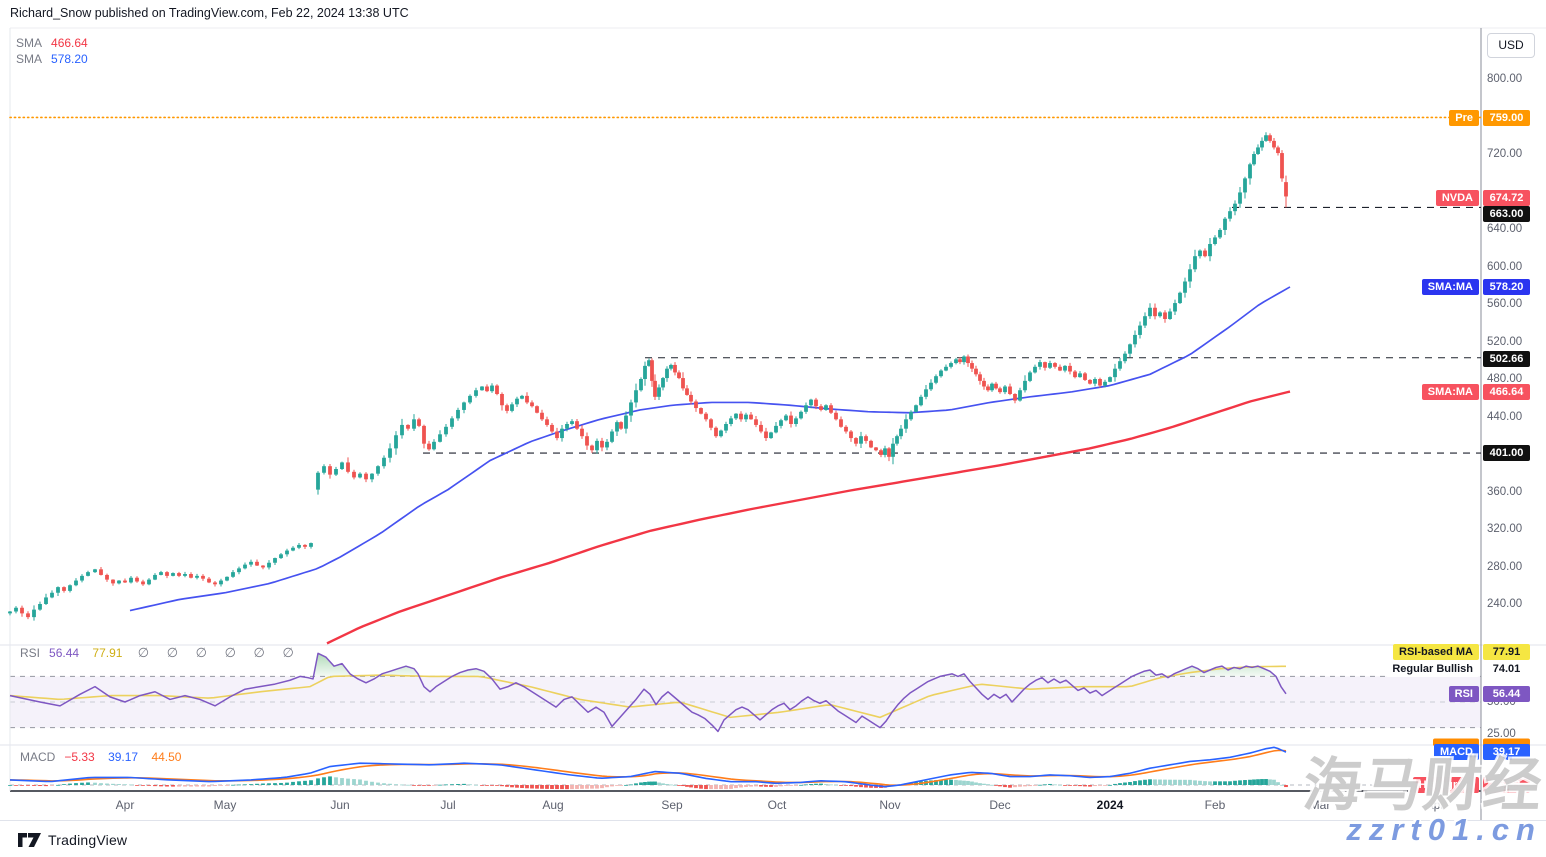 The height and width of the screenshot is (857, 1546). I want to click on macd-signal-value: 44.50, so click(166, 757).